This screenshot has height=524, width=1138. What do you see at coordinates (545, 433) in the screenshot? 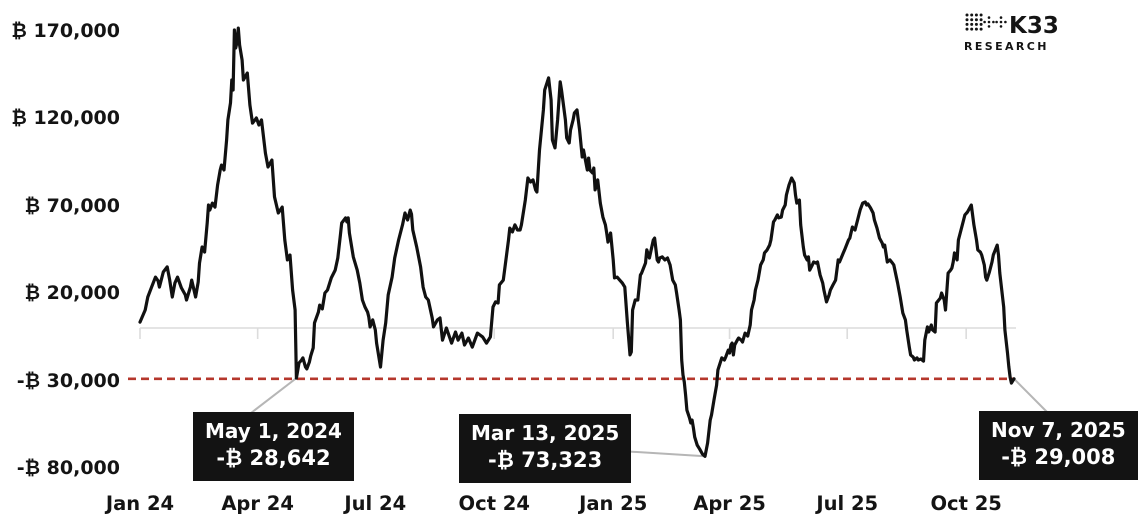
I see `callout-date: Mar 13, 2025` at bounding box center [545, 433].